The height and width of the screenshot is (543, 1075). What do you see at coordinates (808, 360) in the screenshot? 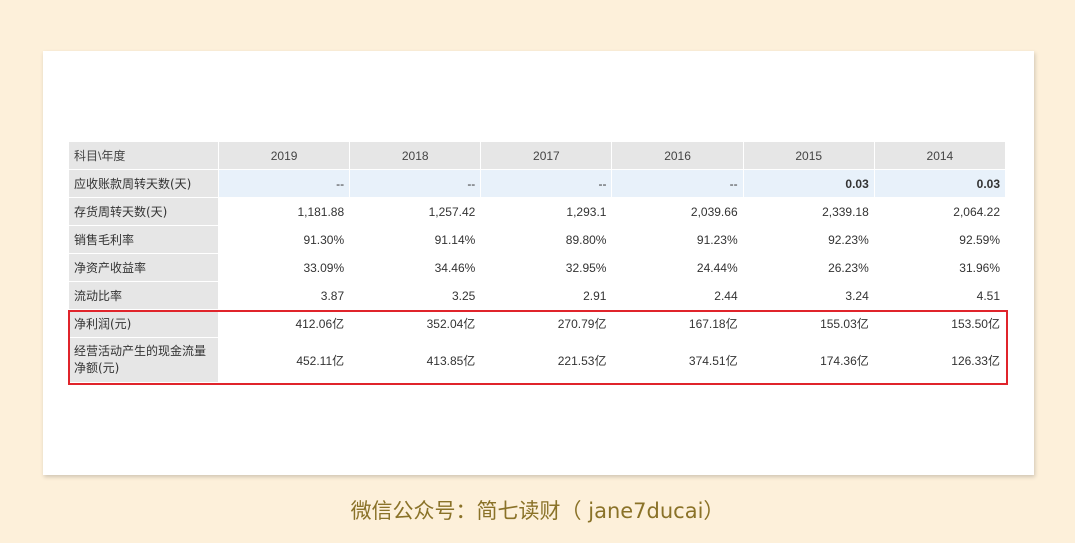
I see `table-cell: 174.36亿` at bounding box center [808, 360].